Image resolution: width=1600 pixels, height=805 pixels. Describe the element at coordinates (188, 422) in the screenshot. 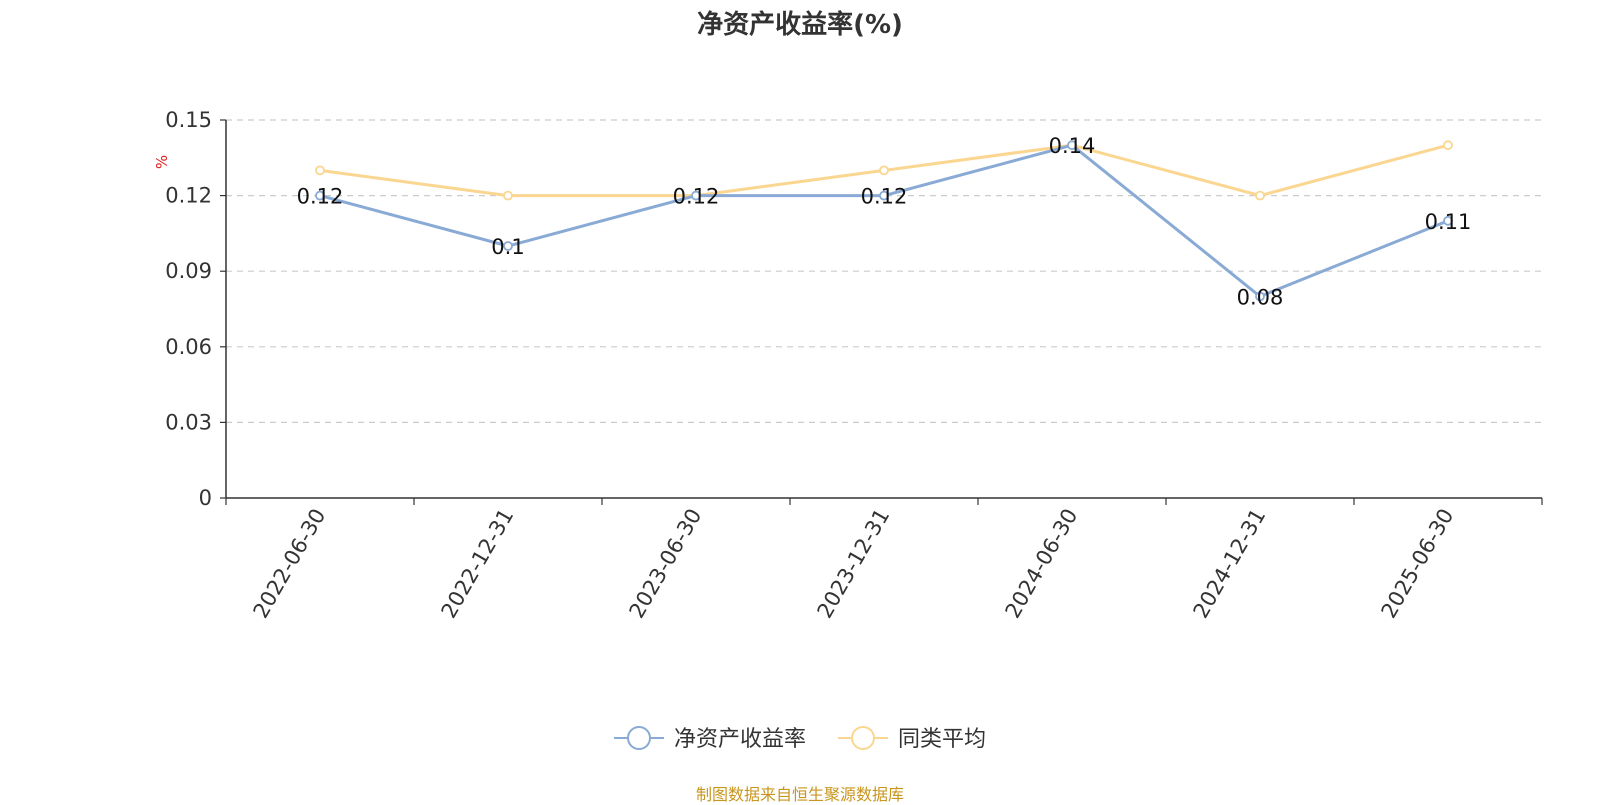

I see `y-tick-label: 0.03` at that location.